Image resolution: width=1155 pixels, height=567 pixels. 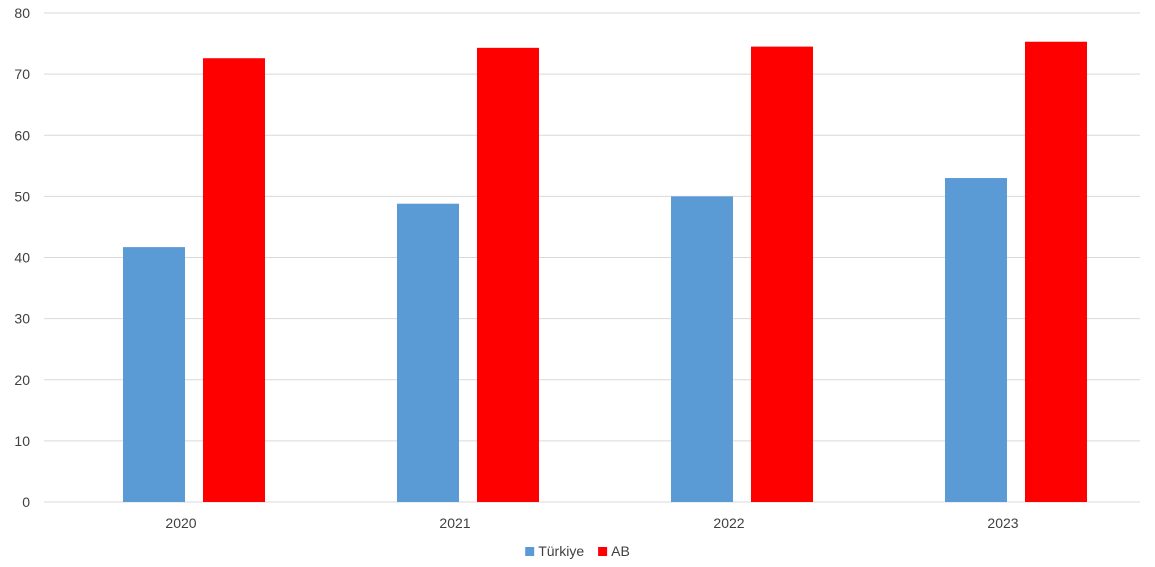 I want to click on bar-t-rkiye-2023, so click(x=976, y=340).